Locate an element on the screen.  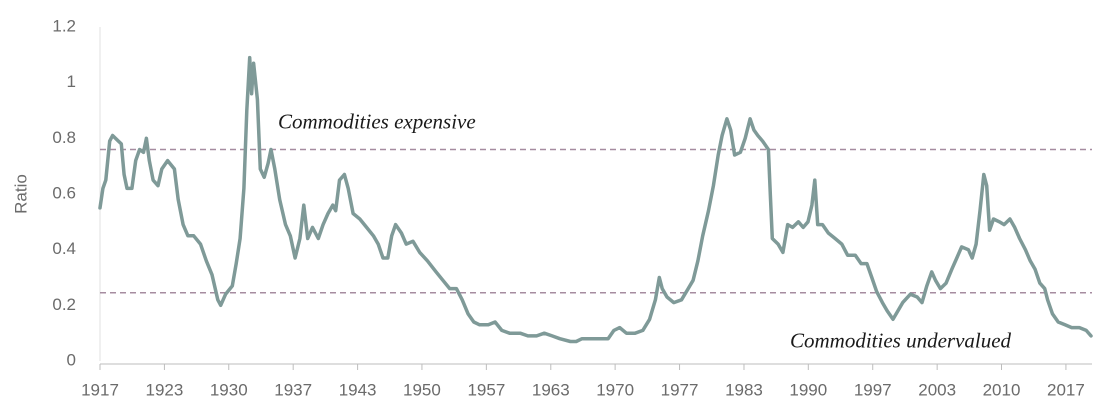
y-tick-label: 0.8 is located at coordinates (64, 137).